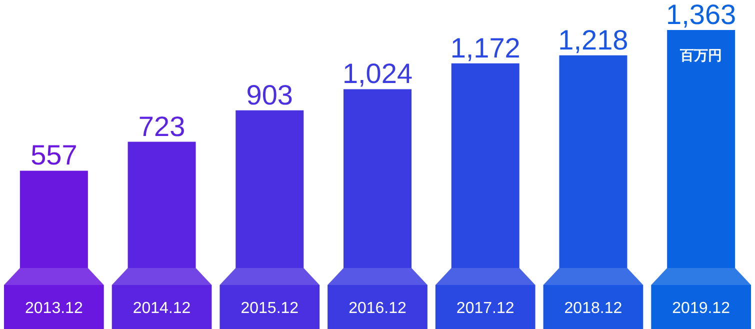 The height and width of the screenshot is (329, 755). I want to click on data-label: 723, so click(162, 126).